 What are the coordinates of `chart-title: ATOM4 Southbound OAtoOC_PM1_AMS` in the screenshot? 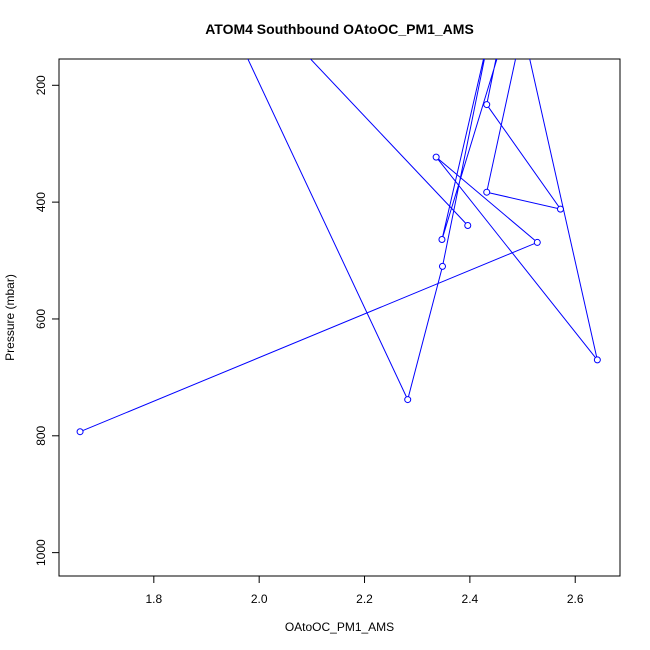 It's located at (339, 29).